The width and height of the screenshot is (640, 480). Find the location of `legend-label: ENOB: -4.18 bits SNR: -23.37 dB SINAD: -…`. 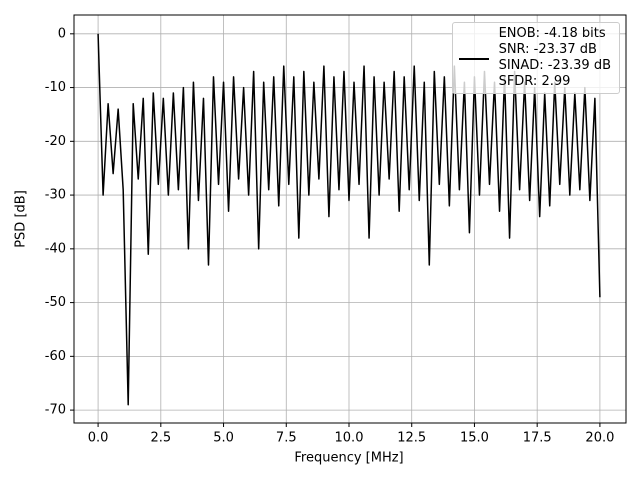

legend-label: ENOB: -4.18 bits SNR: -23.37 dB SINAD: -… is located at coordinates (554, 57).